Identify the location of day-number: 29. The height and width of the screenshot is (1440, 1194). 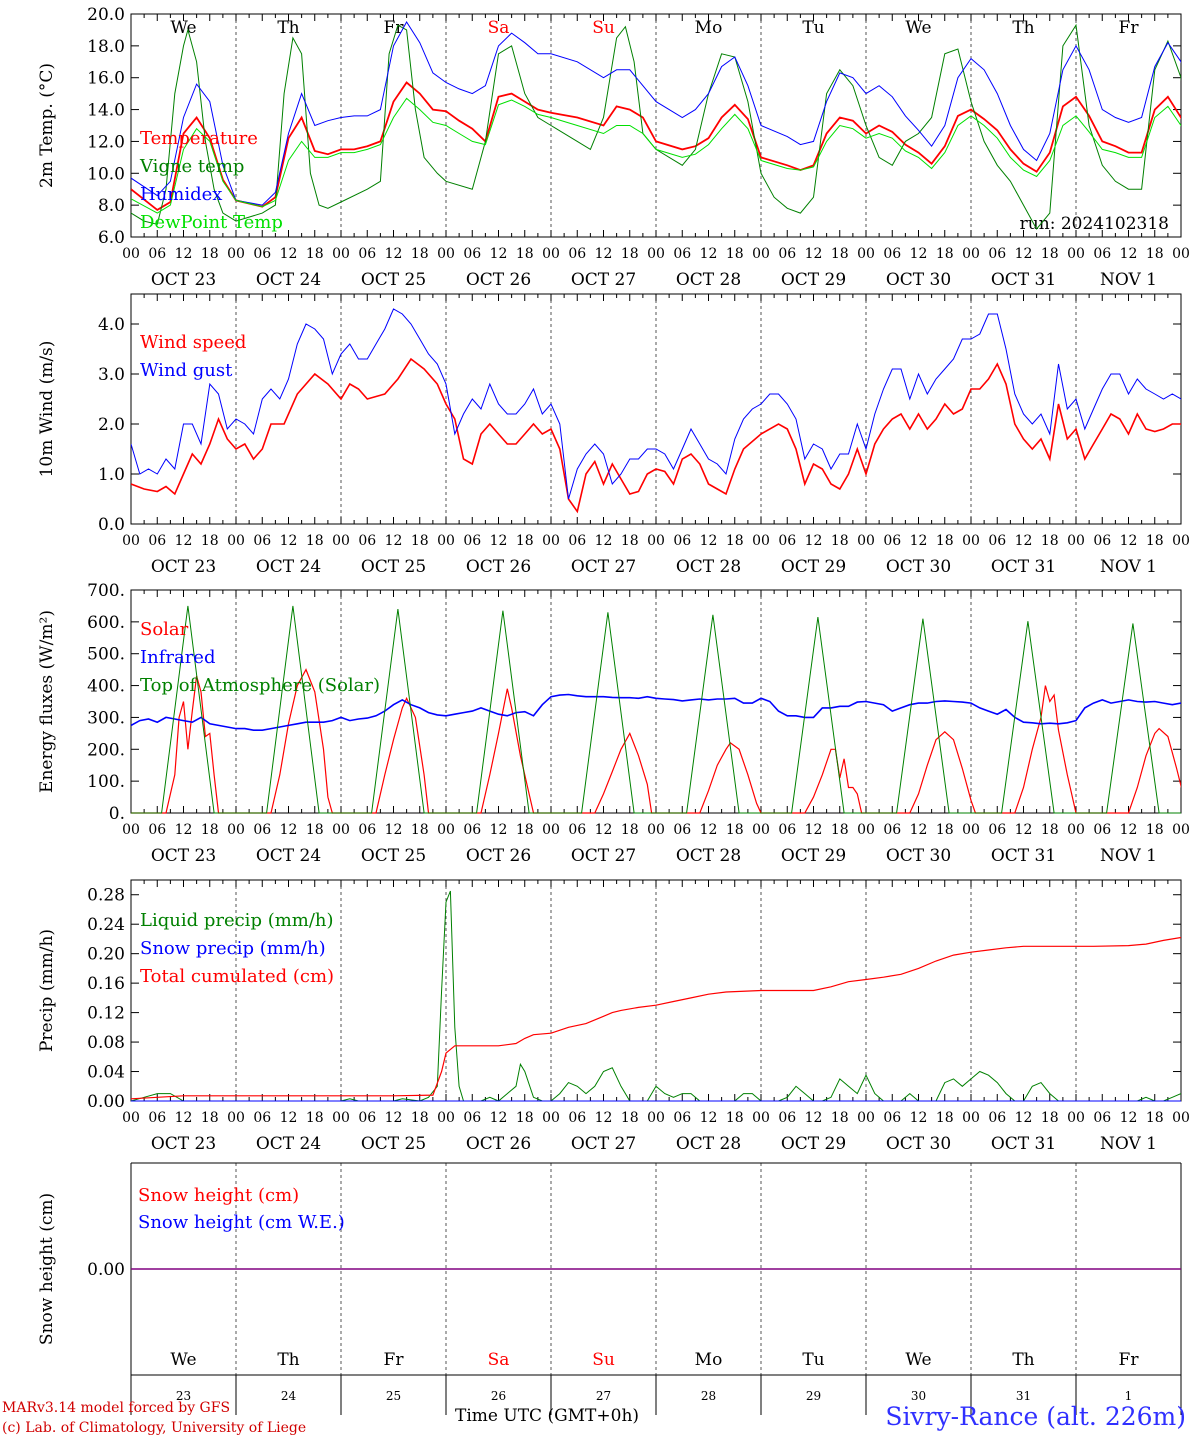
(813, 1396).